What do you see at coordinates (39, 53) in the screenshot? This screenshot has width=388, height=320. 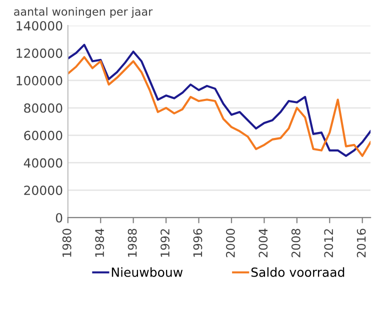 I see `y-tick-label: 120000` at bounding box center [39, 53].